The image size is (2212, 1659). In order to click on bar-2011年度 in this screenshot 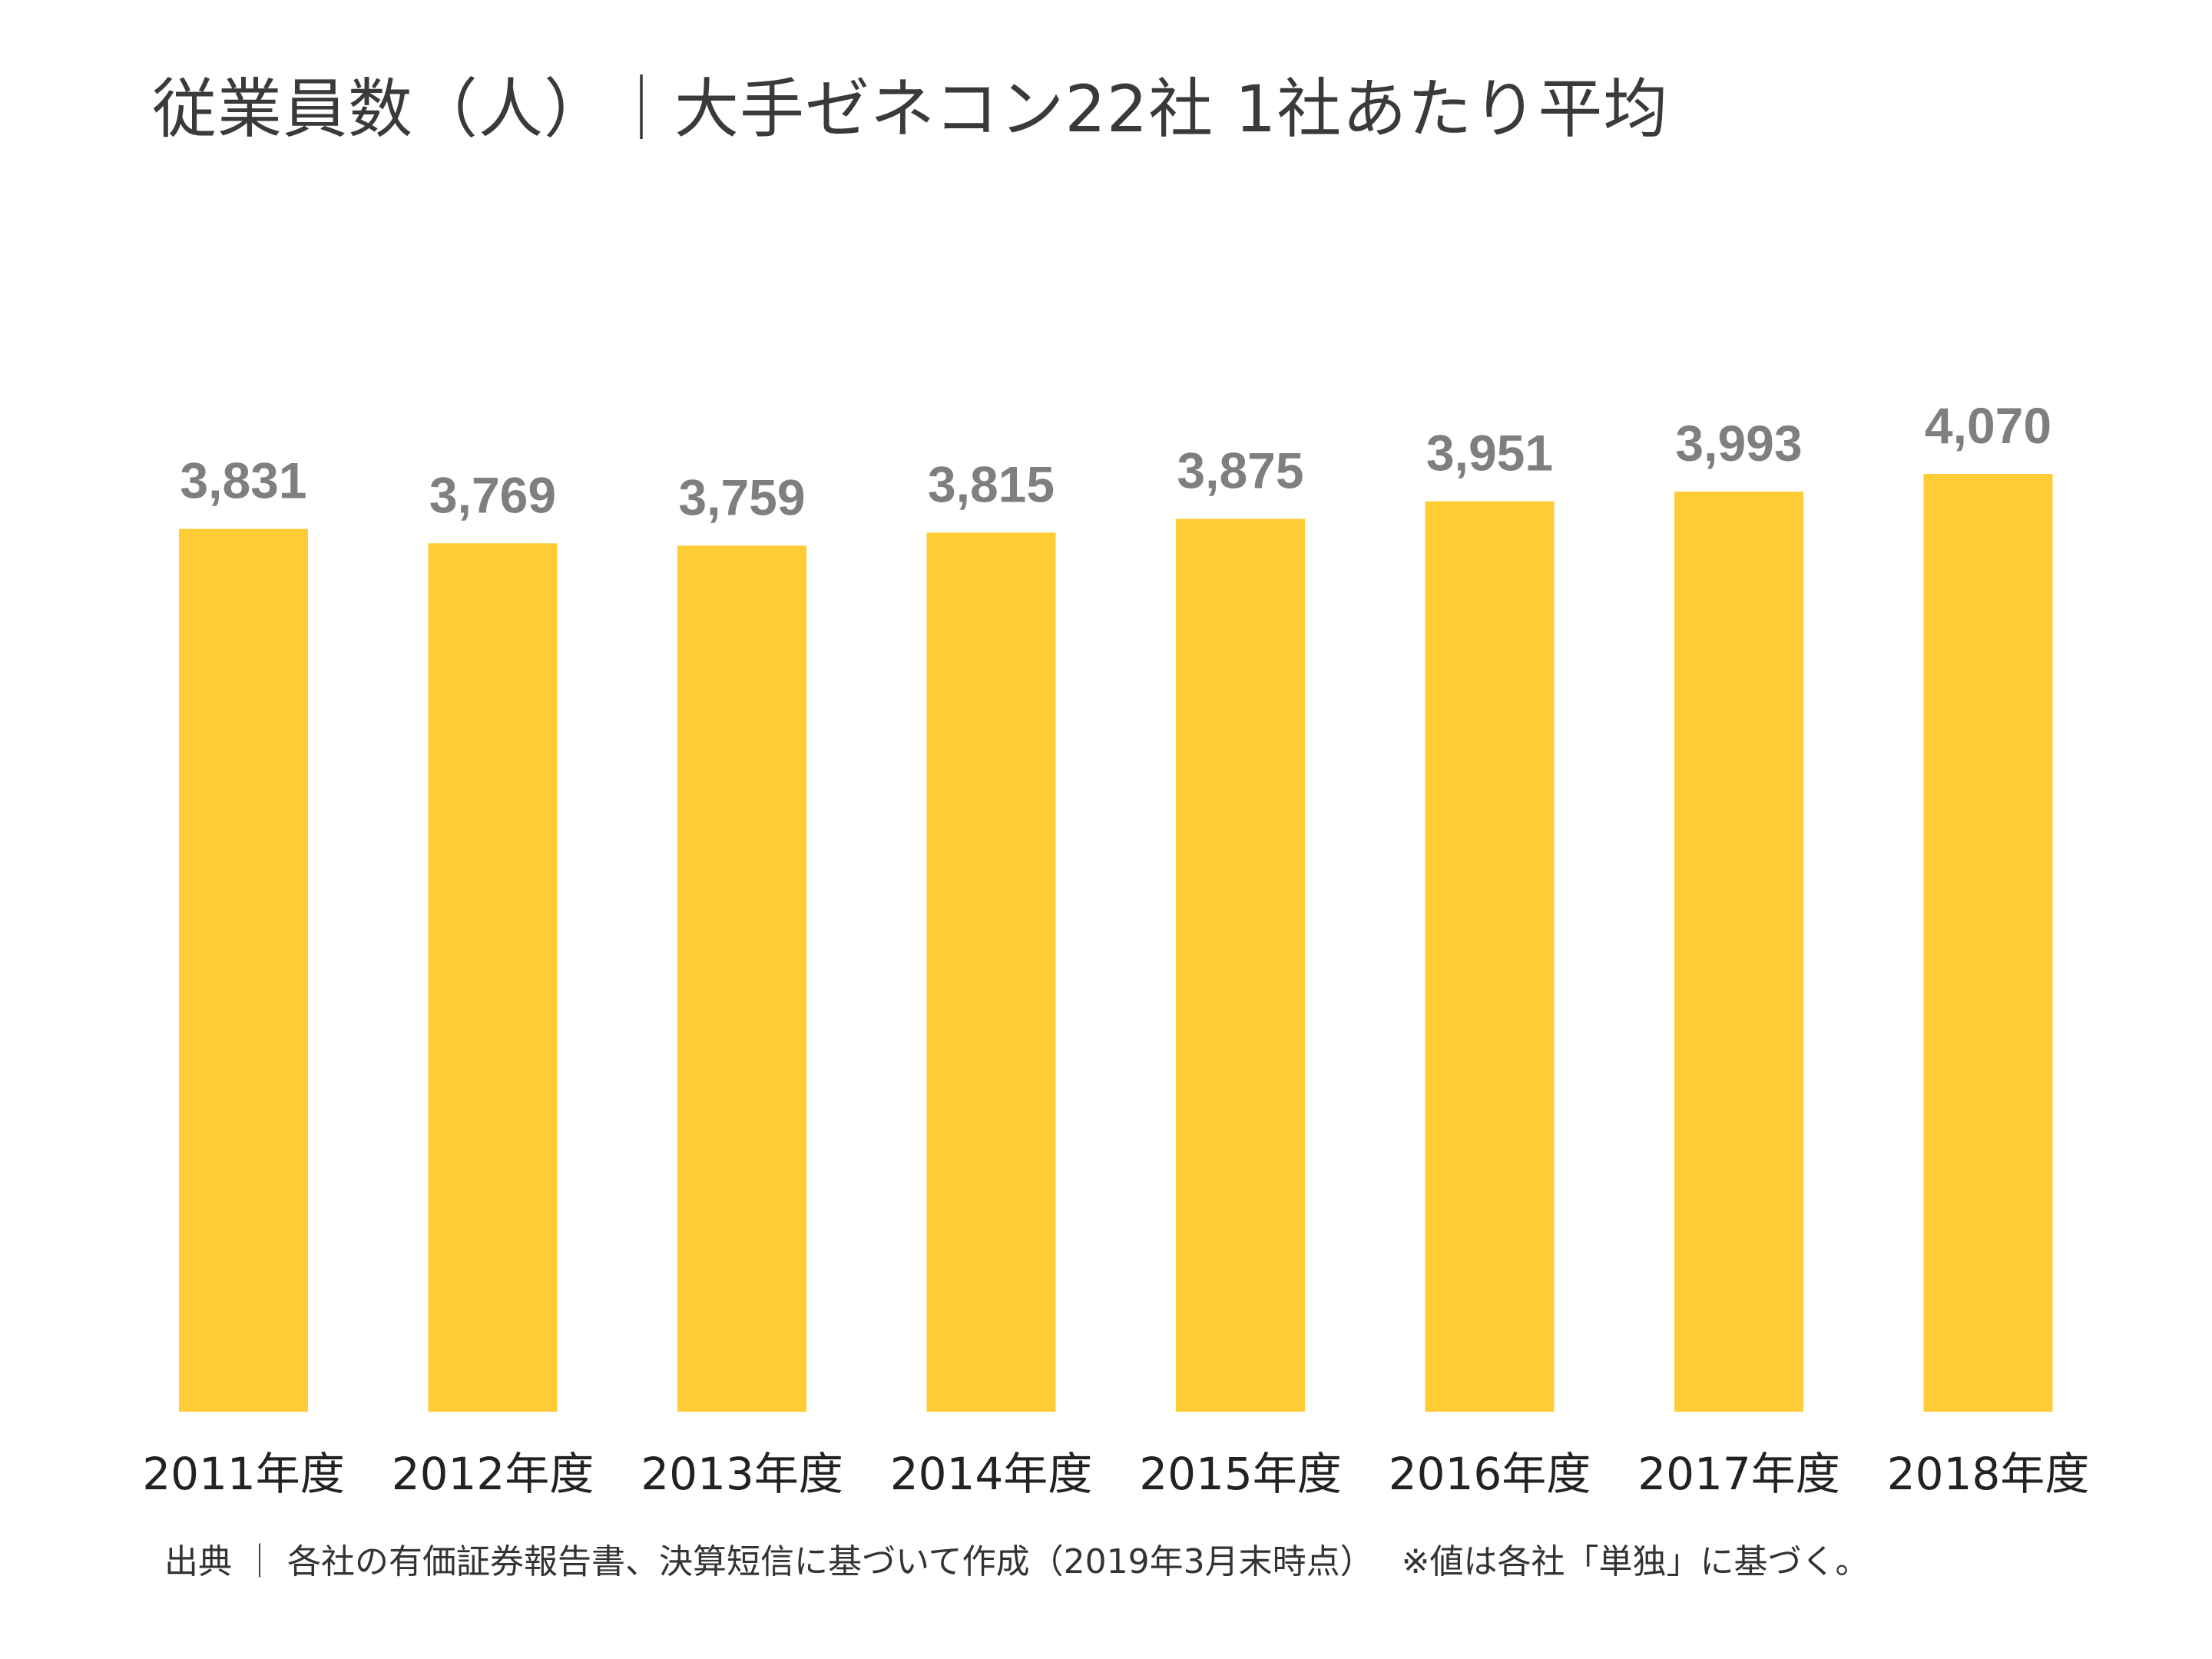, I will do `click(243, 970)`.